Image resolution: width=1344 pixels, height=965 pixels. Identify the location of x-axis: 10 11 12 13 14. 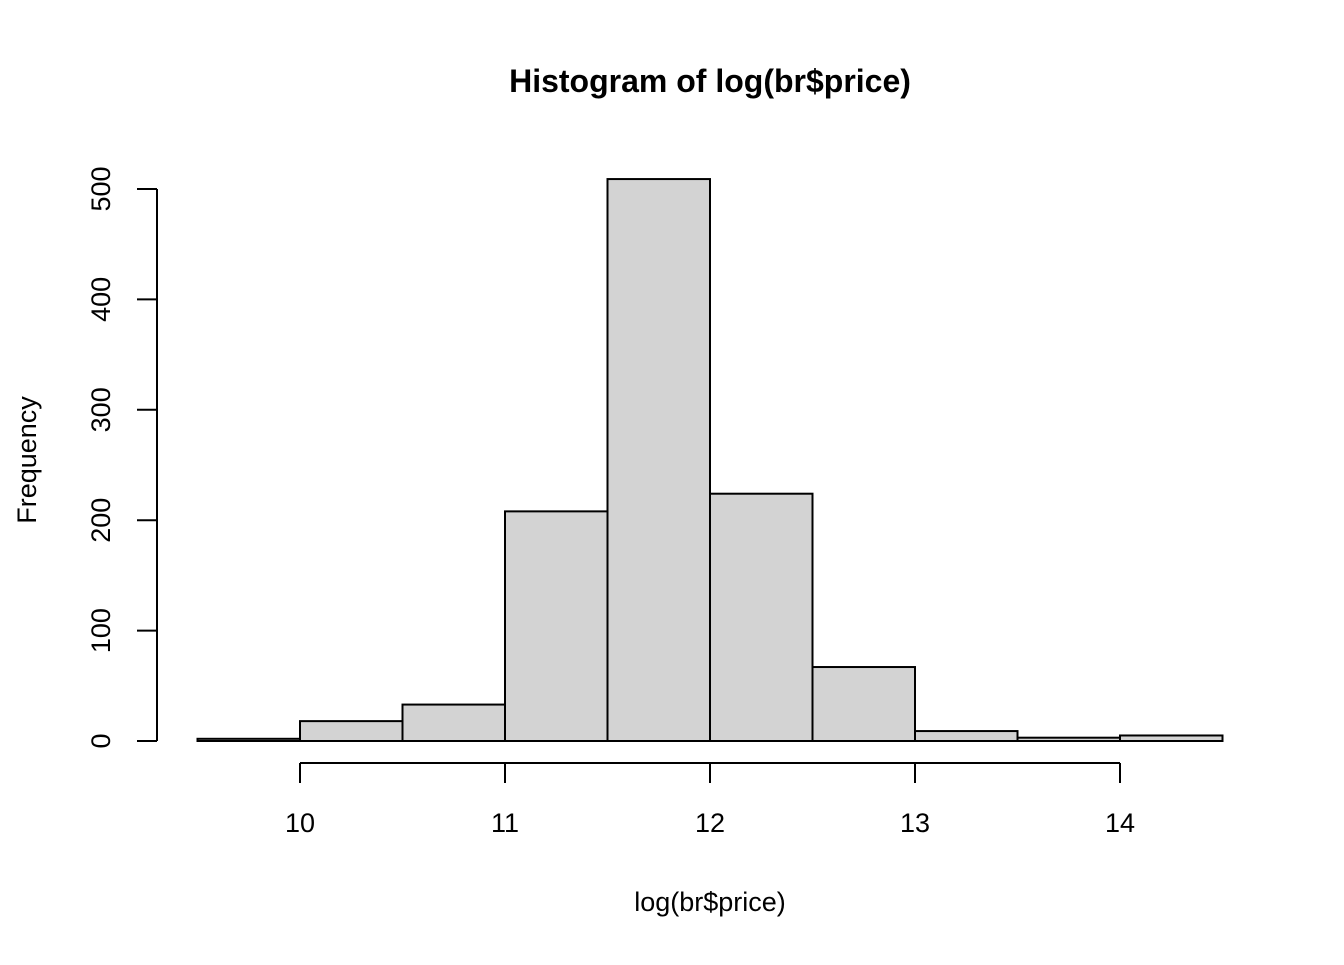
(710, 800).